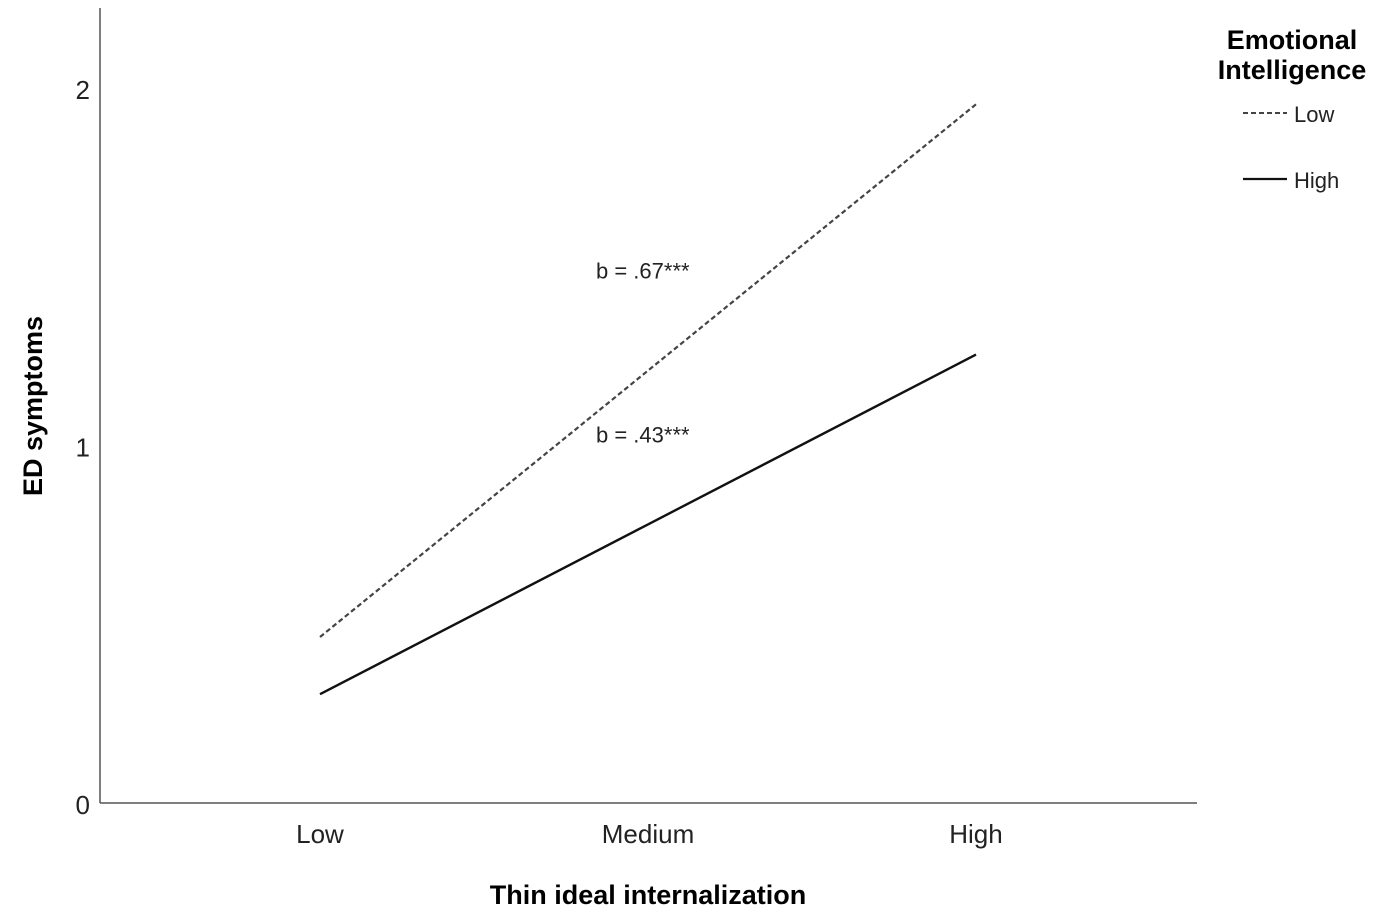 The height and width of the screenshot is (912, 1381). What do you see at coordinates (320, 834) in the screenshot?
I see `x-tick-label-low: Low` at bounding box center [320, 834].